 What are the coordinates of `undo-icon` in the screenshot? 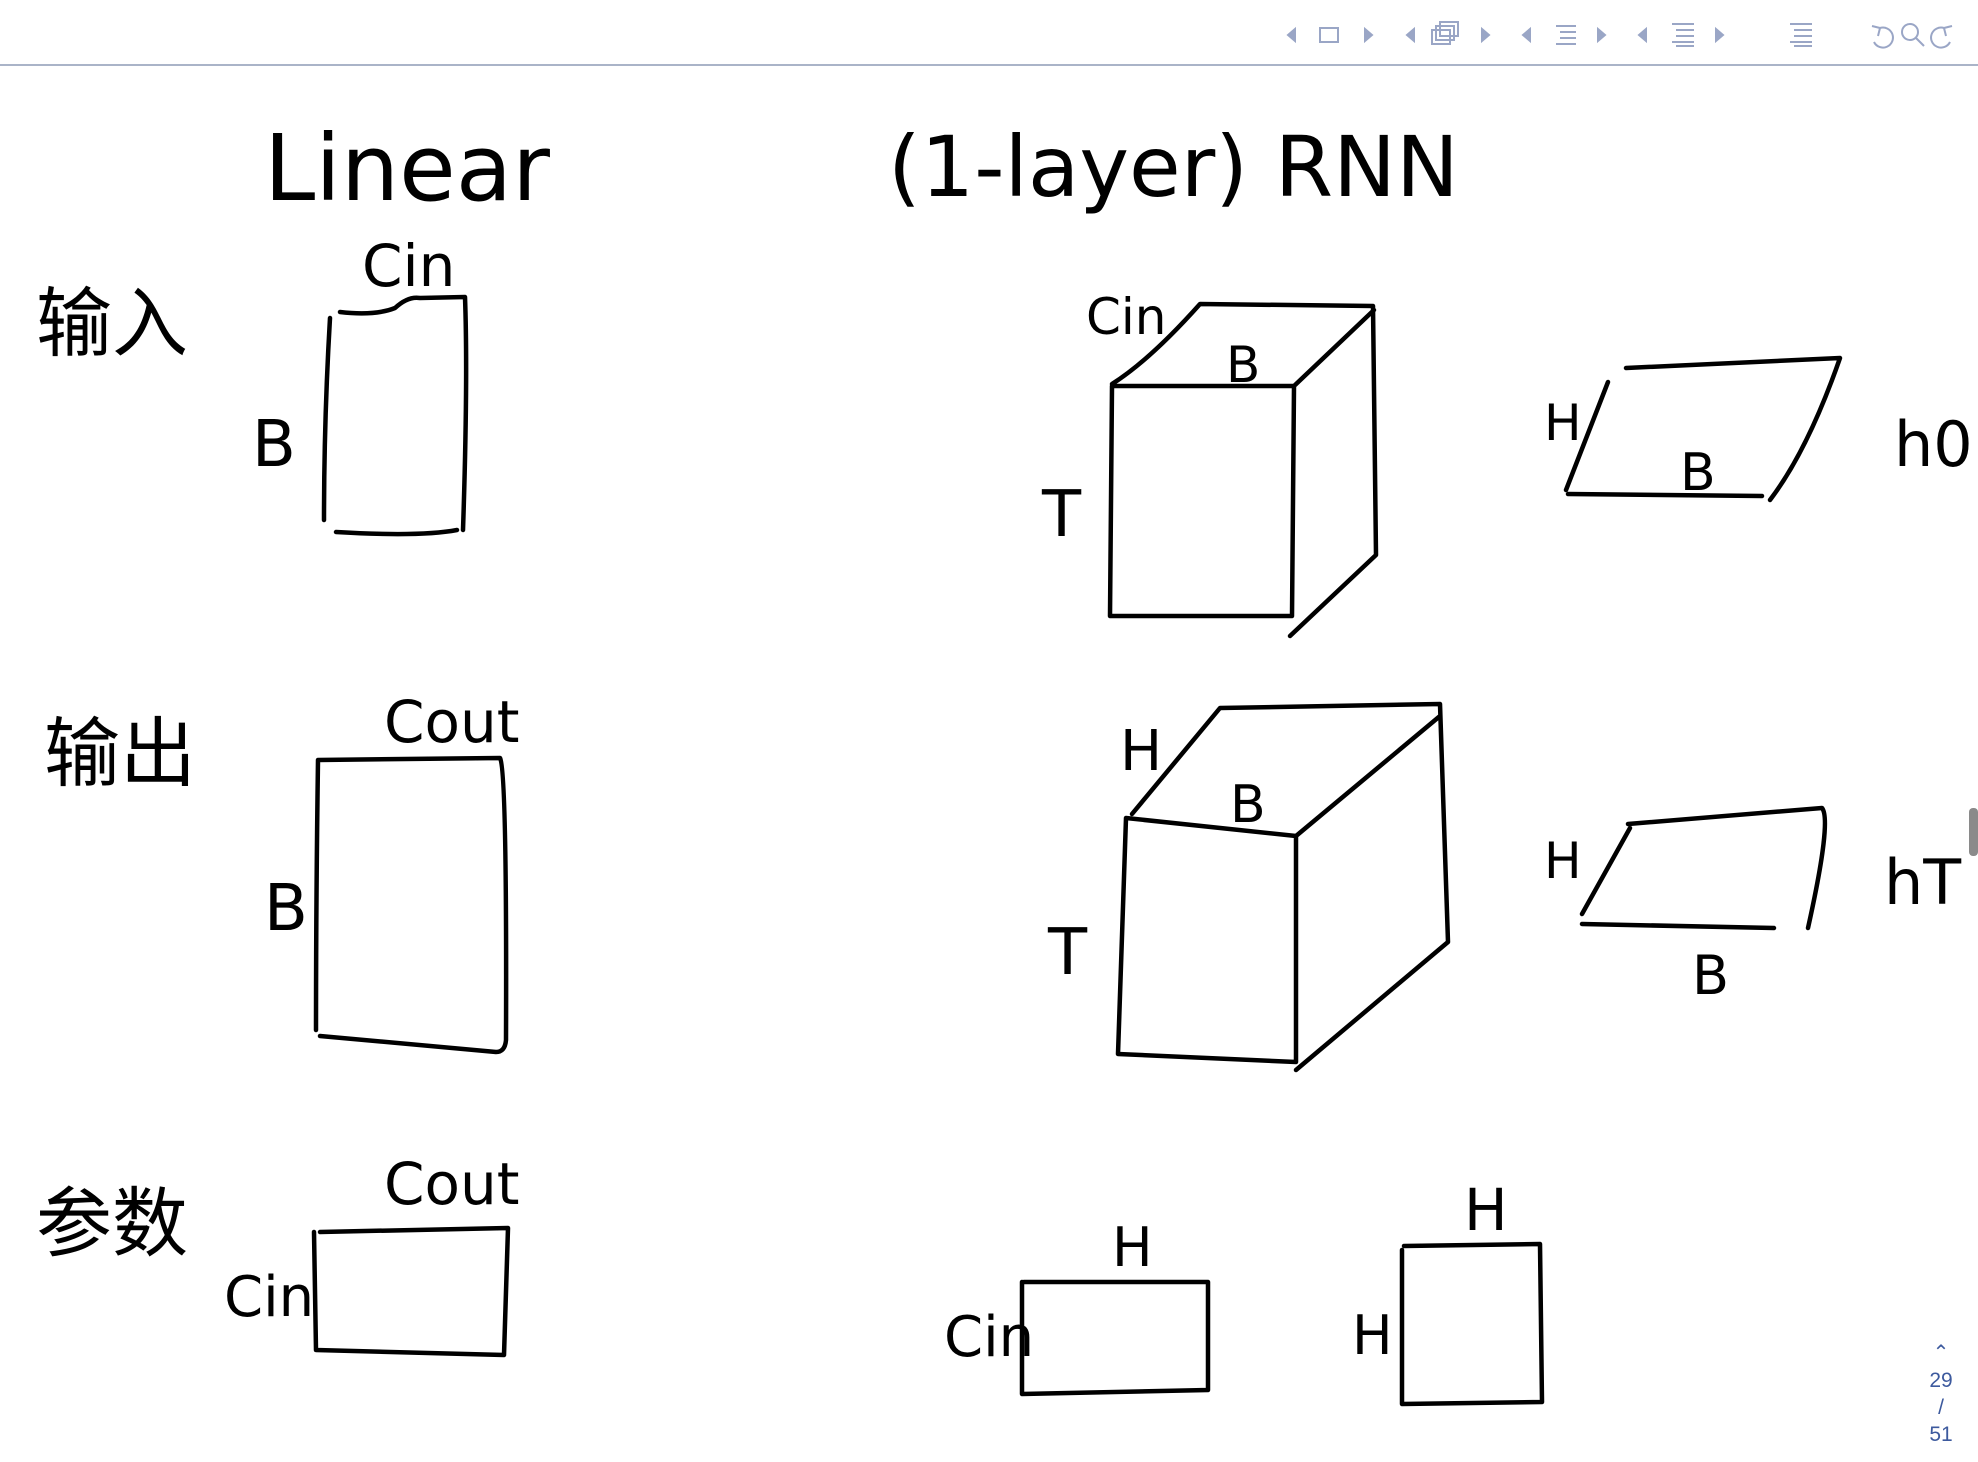 It's located at (1882, 37).